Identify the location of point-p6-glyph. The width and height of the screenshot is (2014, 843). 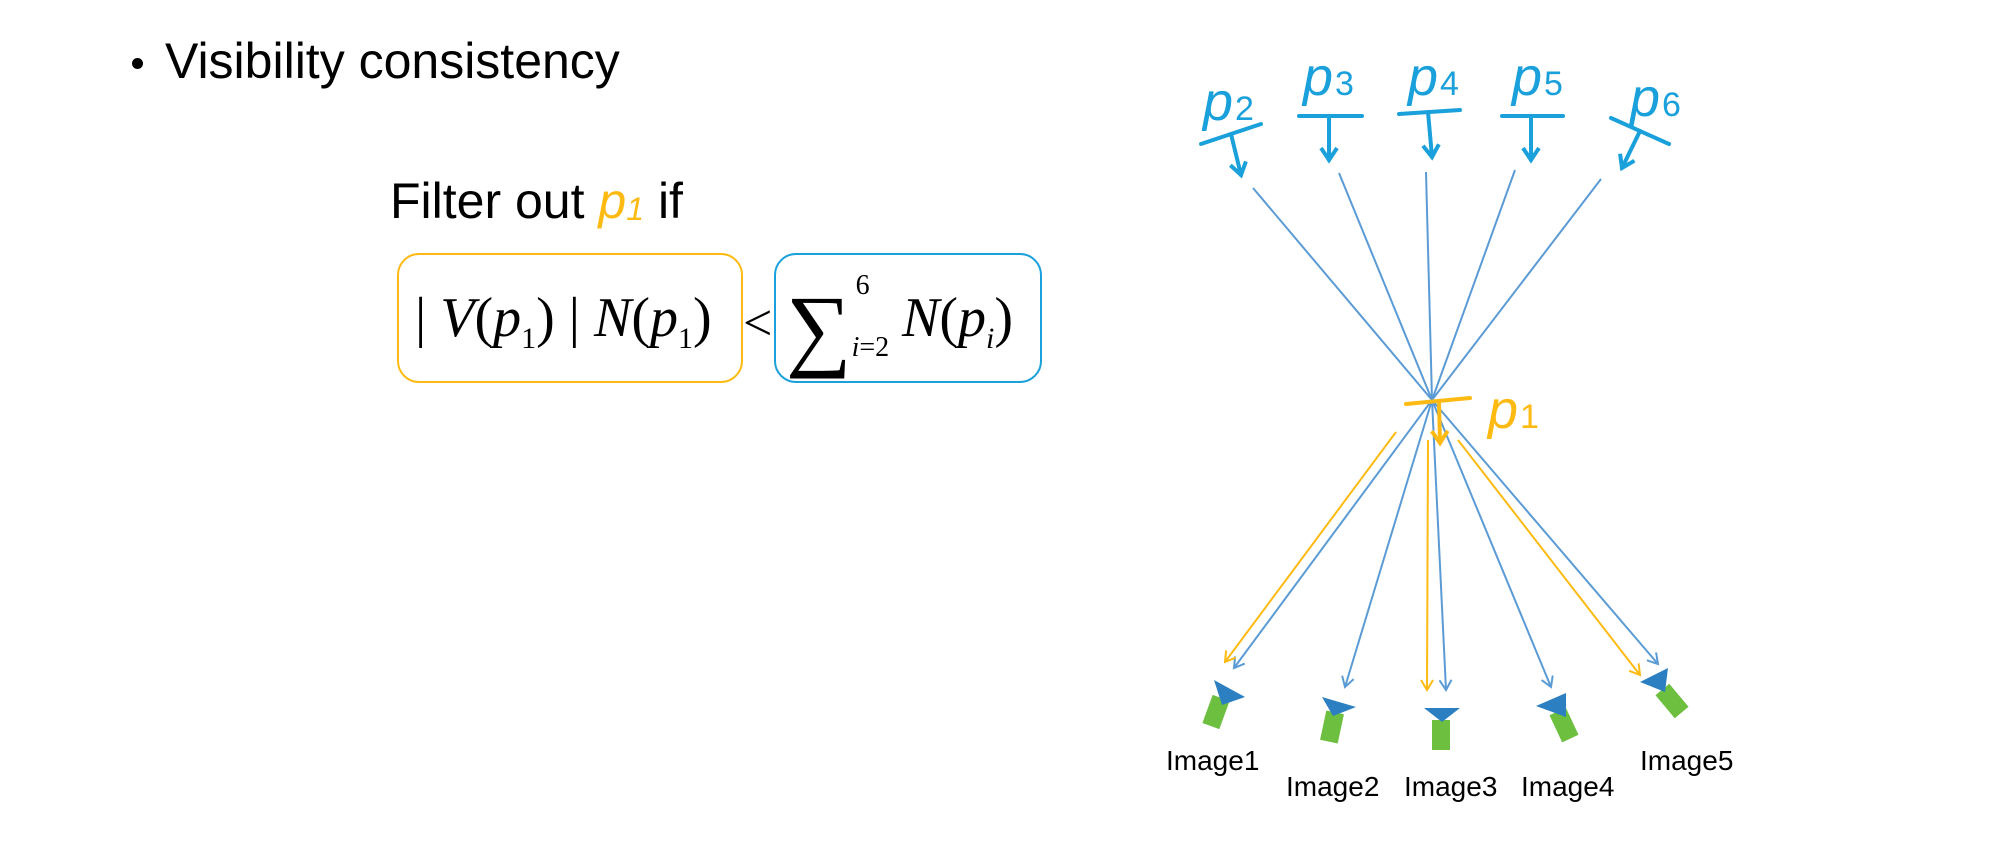
(1640, 144).